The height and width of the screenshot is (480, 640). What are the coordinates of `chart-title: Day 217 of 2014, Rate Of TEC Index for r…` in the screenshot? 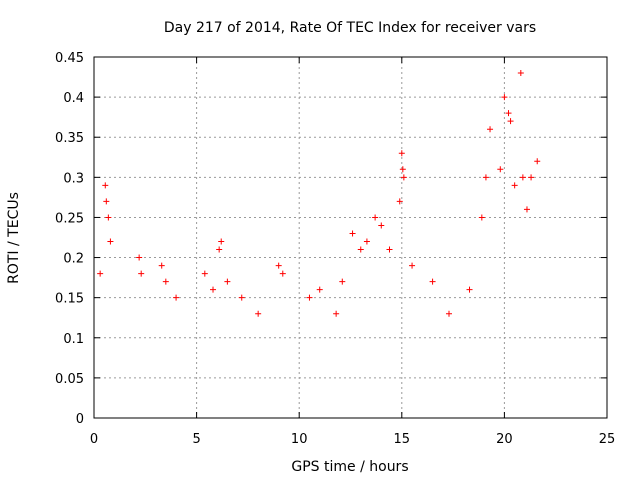 It's located at (350, 28).